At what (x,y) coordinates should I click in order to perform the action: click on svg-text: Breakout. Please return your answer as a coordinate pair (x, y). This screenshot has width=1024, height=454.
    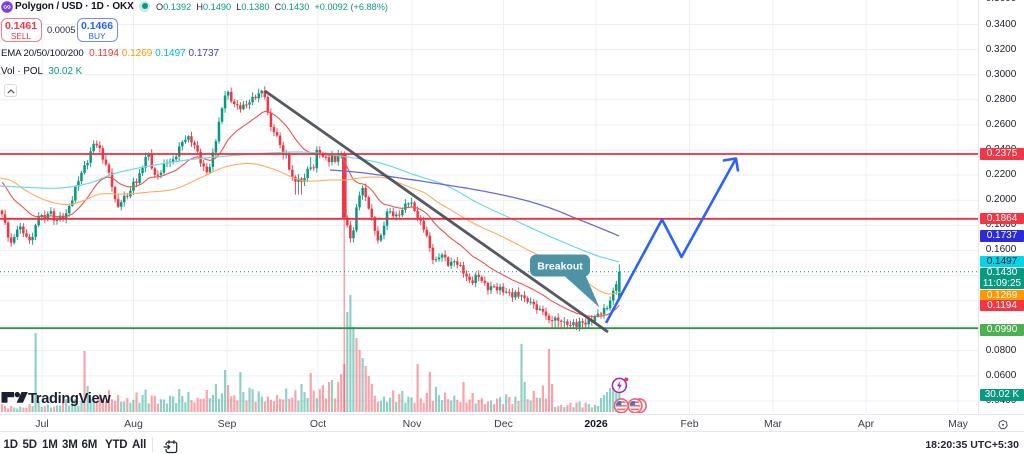
    Looking at the image, I should click on (560, 267).